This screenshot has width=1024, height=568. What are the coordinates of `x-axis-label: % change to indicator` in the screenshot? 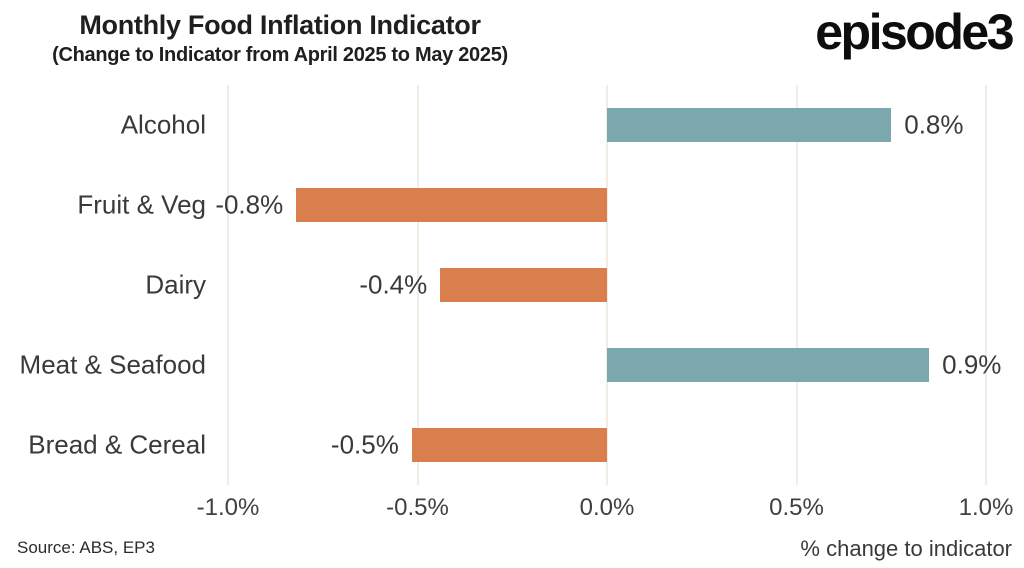 It's located at (906, 548).